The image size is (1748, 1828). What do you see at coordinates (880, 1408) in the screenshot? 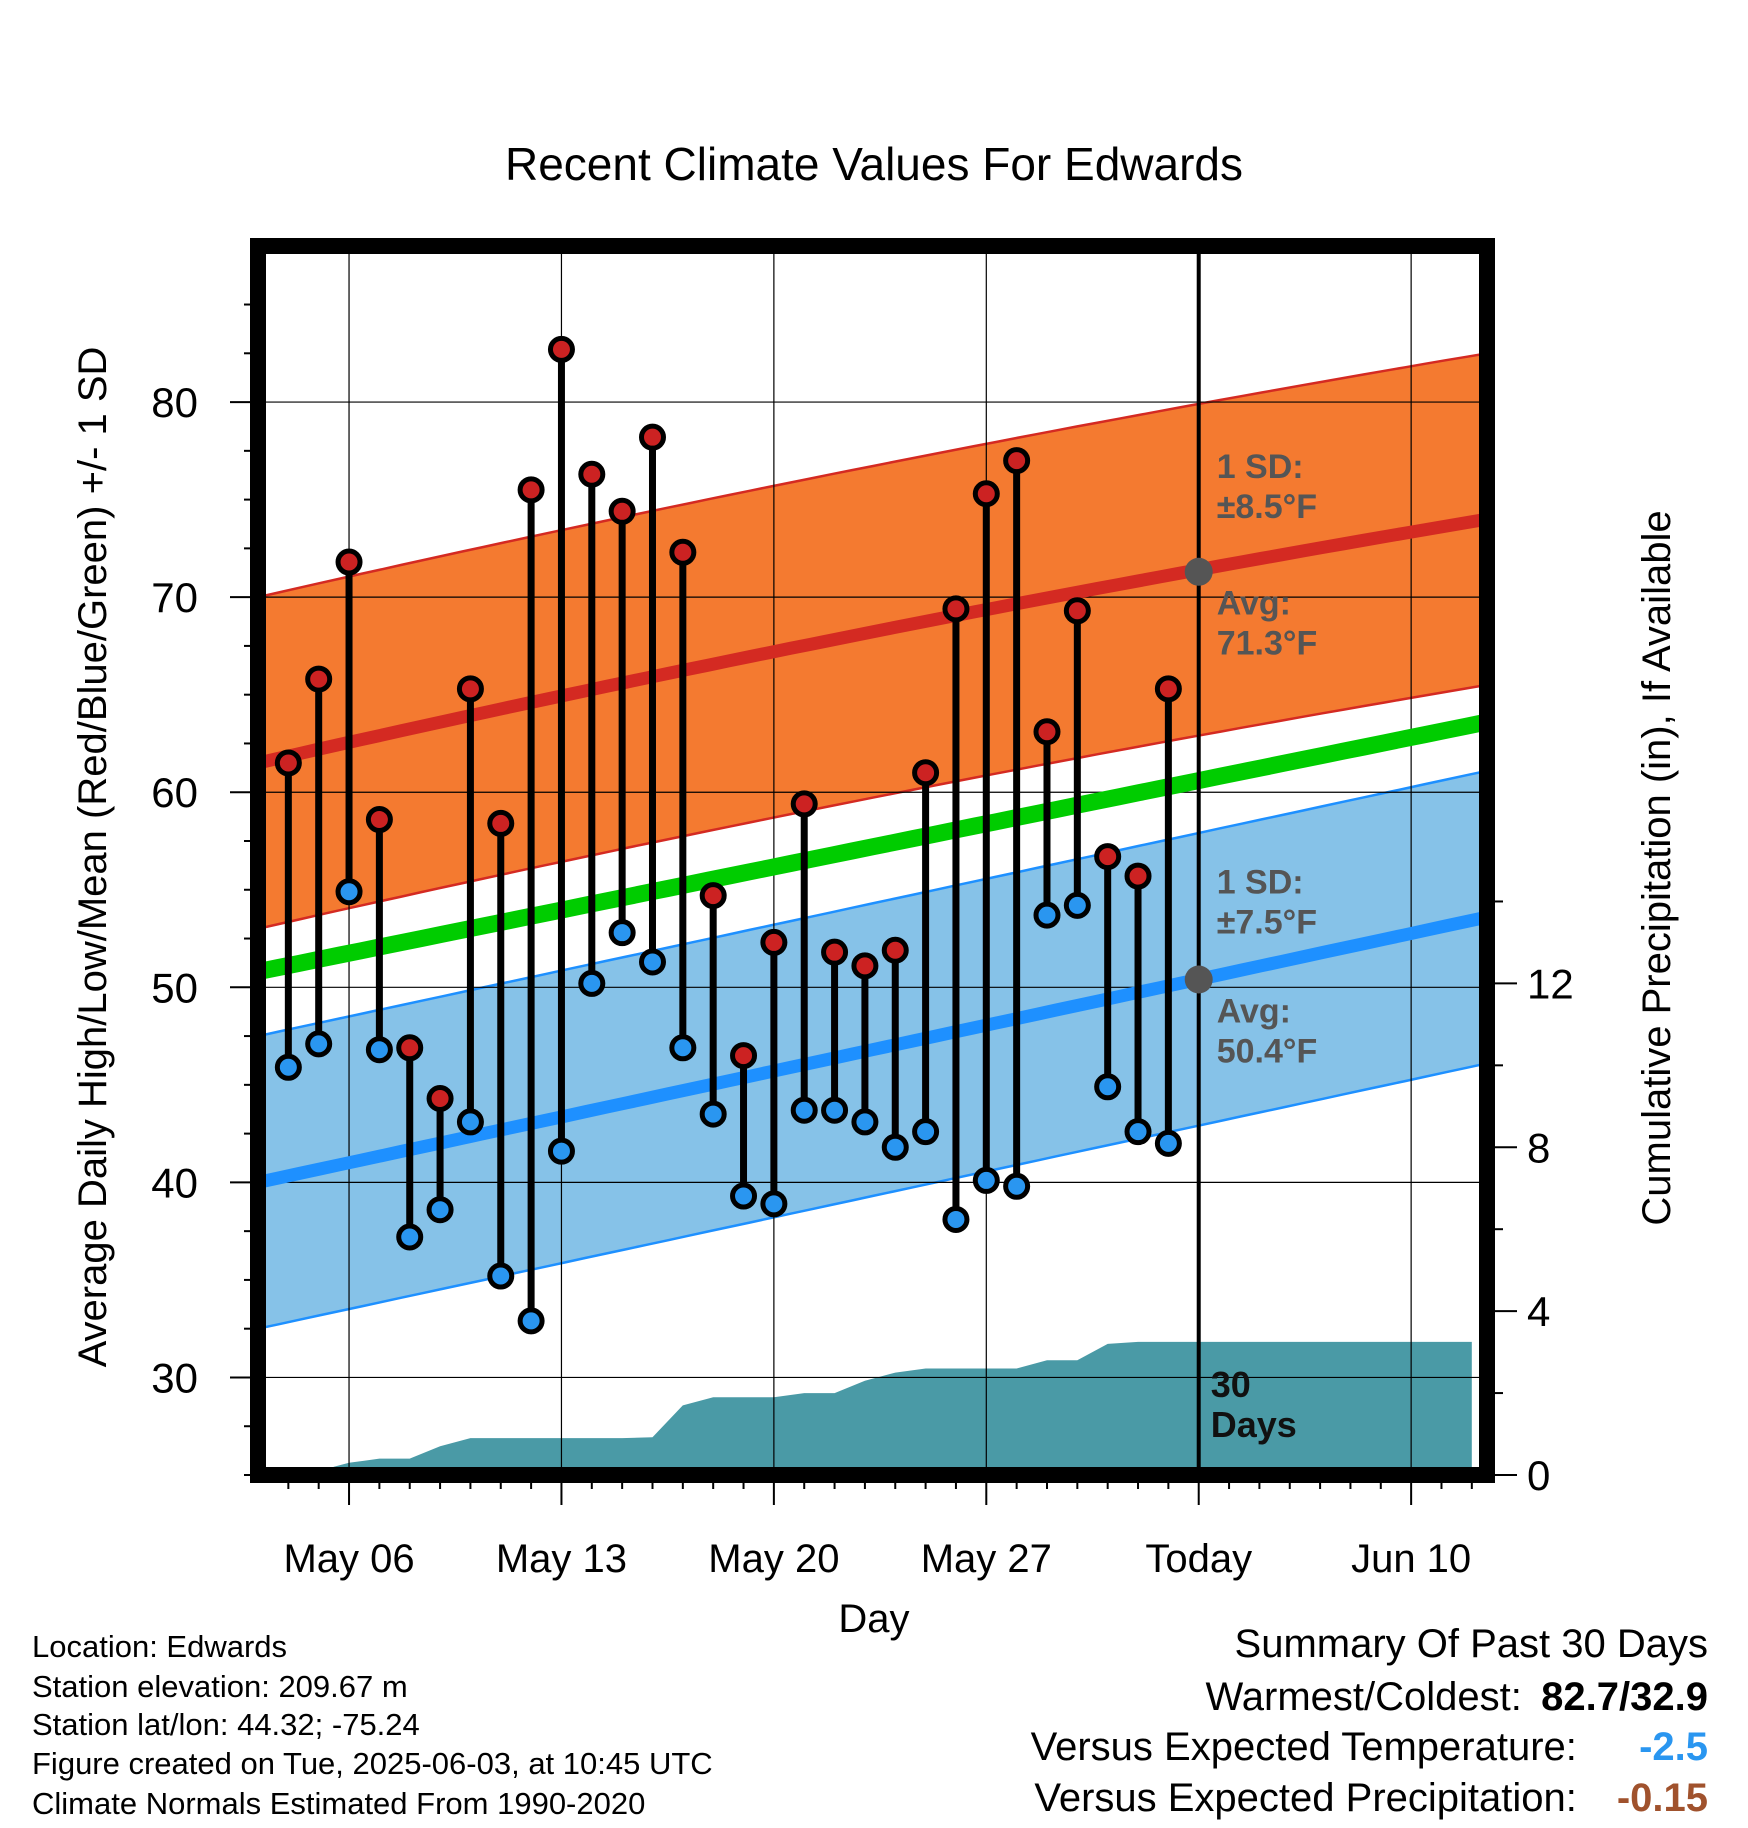
I see `precip-area` at bounding box center [880, 1408].